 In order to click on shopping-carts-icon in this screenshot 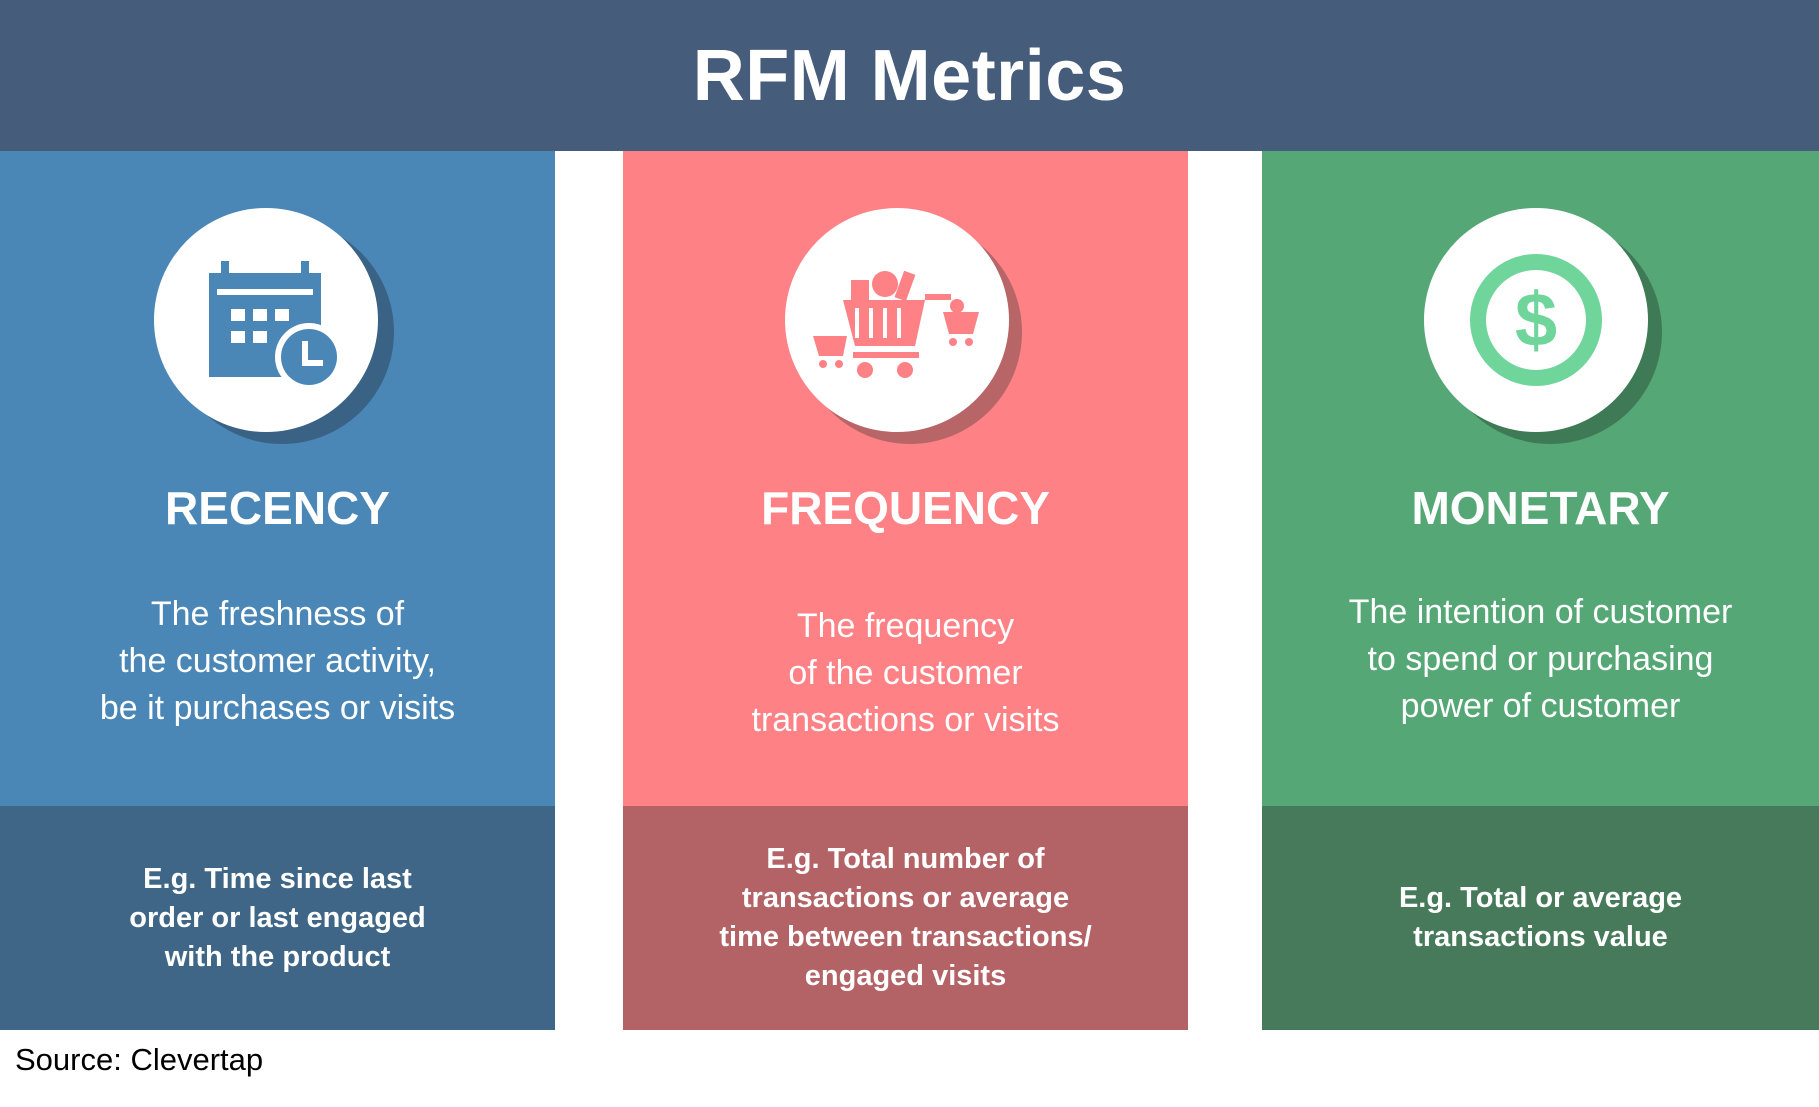, I will do `click(896, 324)`.